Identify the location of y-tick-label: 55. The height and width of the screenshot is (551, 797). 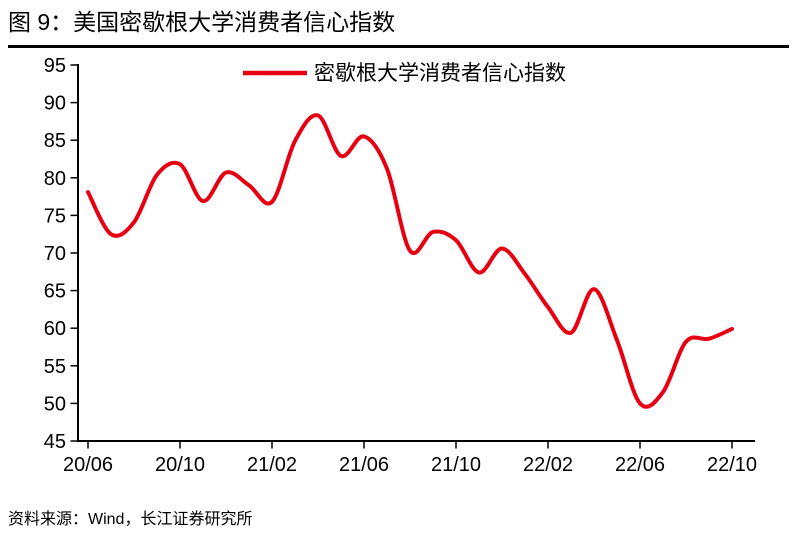
(55, 367).